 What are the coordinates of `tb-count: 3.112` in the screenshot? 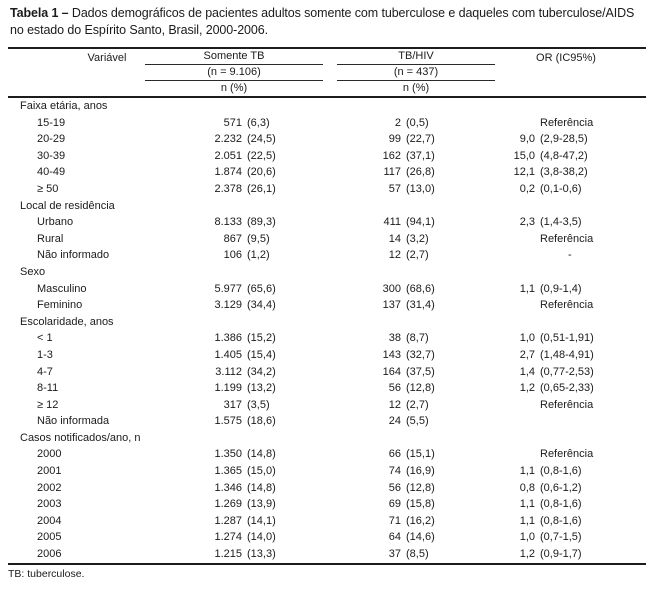 It's located at (228, 371).